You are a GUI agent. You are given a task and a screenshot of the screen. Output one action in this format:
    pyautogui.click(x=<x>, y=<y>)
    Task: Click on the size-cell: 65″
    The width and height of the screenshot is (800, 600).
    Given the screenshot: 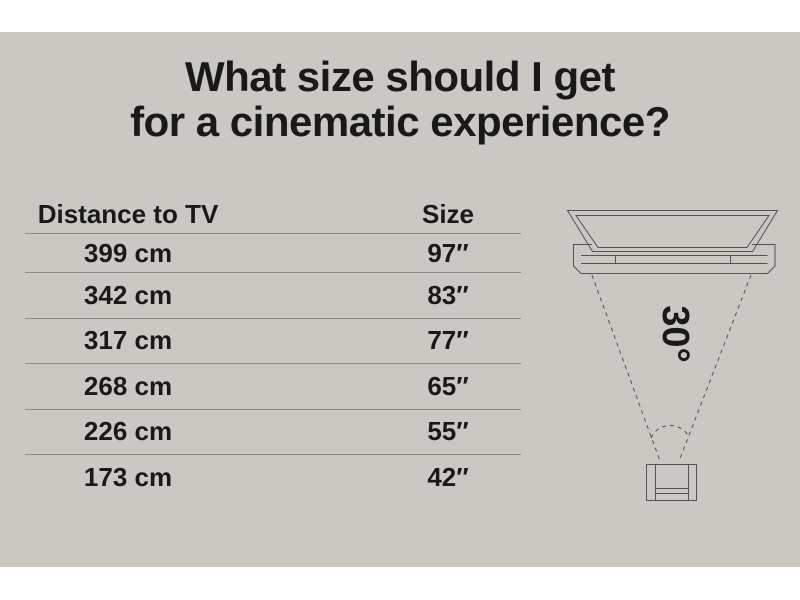 What is the action you would take?
    pyautogui.click(x=448, y=385)
    